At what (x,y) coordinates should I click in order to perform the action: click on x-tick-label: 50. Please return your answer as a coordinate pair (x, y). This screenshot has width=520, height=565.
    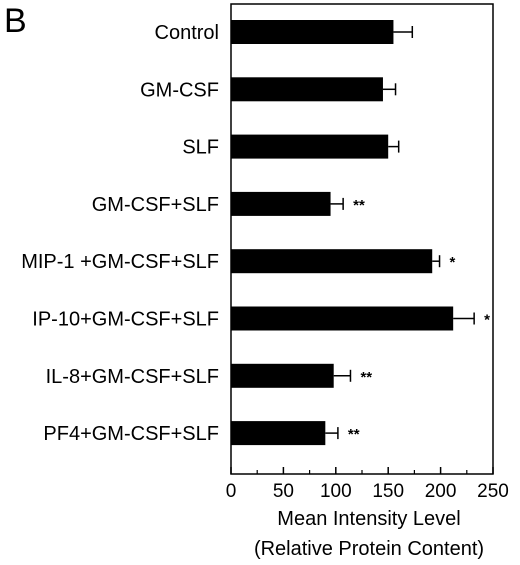
    Looking at the image, I should click on (283, 491).